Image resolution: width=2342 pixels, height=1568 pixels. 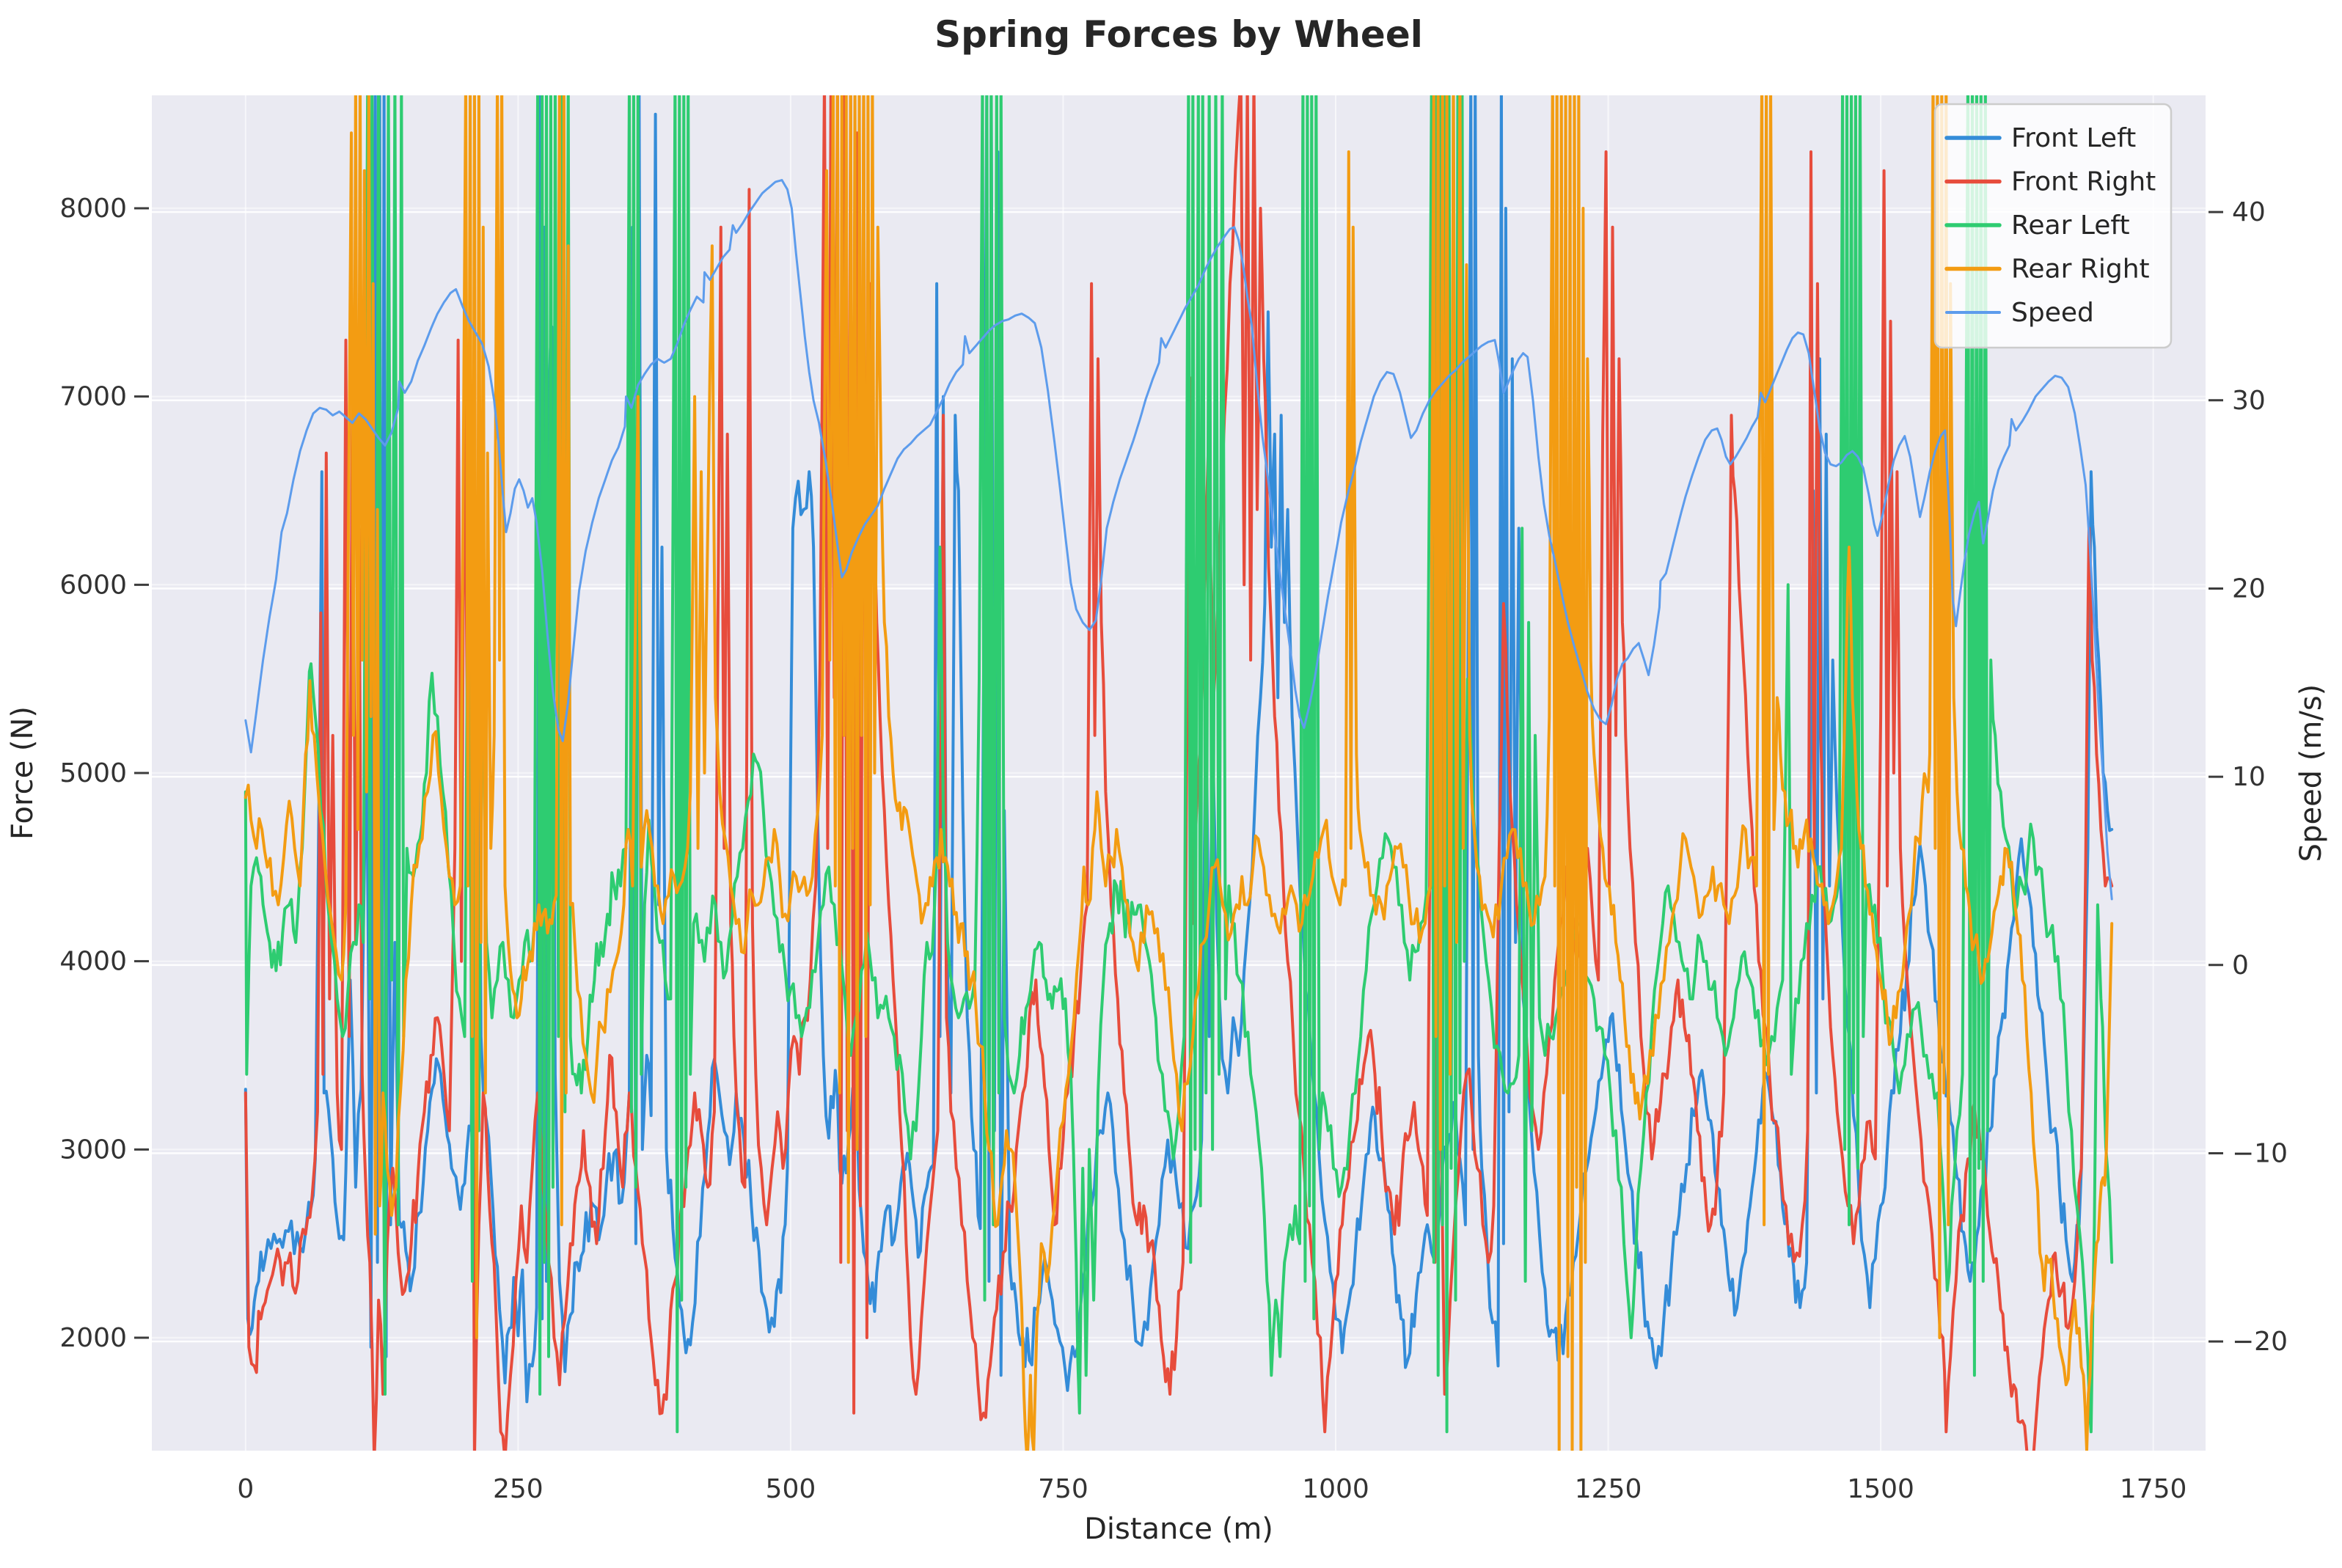 I want to click on force-tick-label: 3000, so click(x=93, y=1150).